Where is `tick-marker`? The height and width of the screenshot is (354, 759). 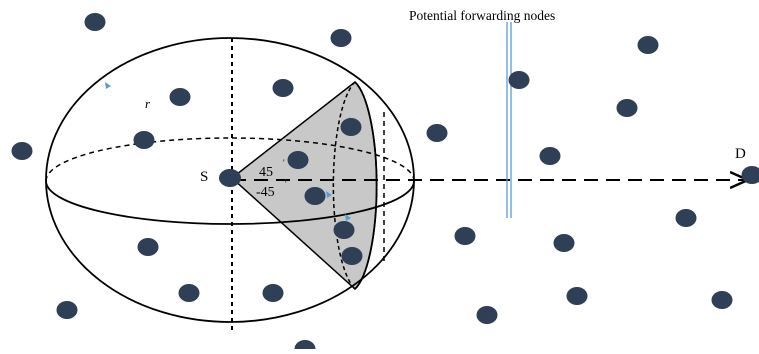
tick-marker is located at coordinates (108, 85).